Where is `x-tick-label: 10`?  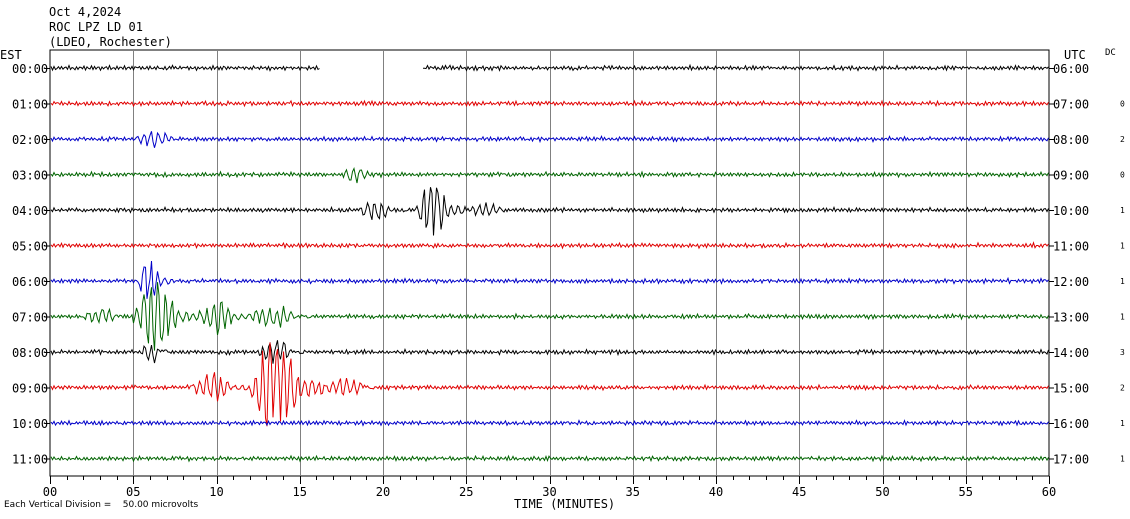
x-tick-label: 10 is located at coordinates (216, 492).